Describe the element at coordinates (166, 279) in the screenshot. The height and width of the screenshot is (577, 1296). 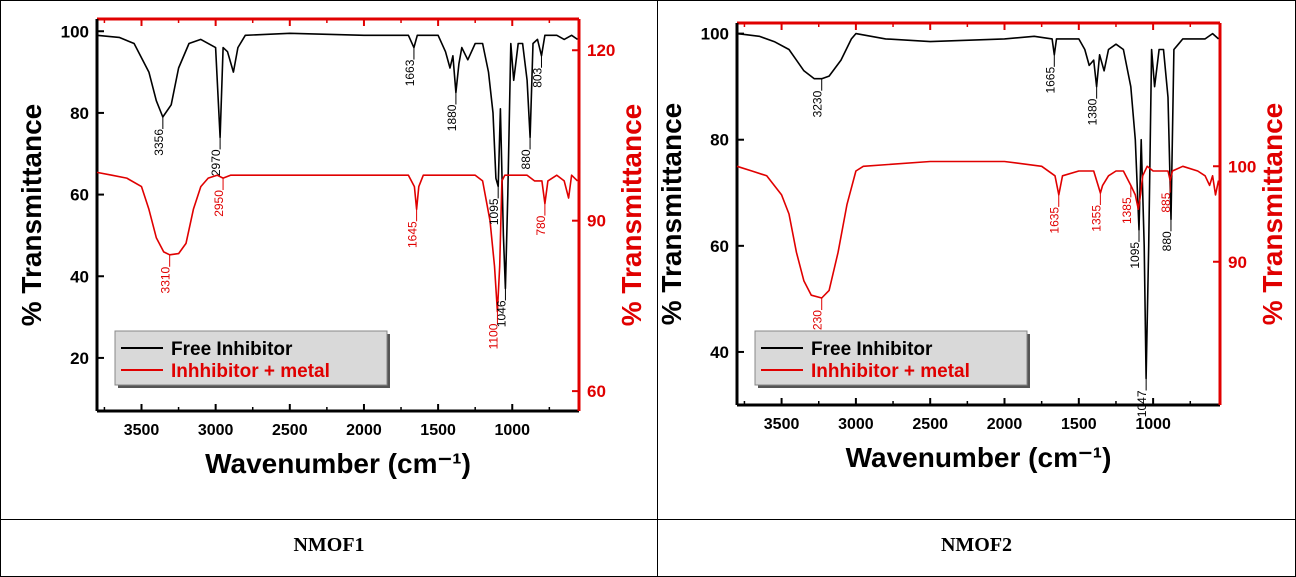
I see `peak-label: 3310` at that location.